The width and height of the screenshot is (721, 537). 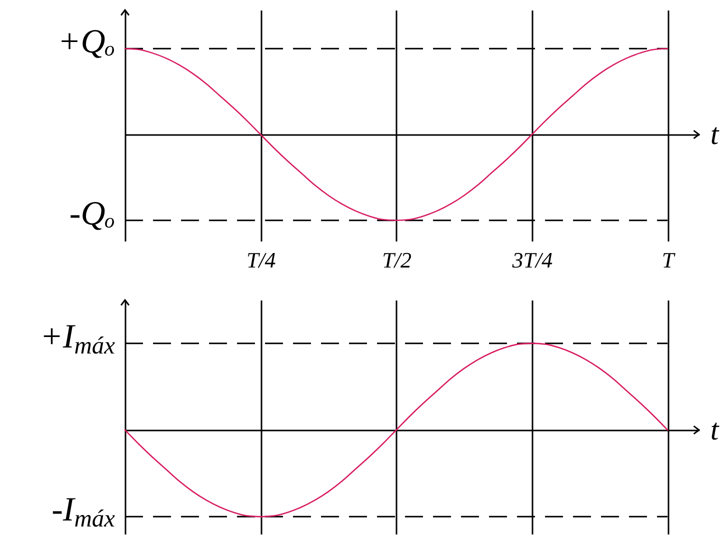 What do you see at coordinates (669, 260) in the screenshot?
I see `x-tick-label: T` at bounding box center [669, 260].